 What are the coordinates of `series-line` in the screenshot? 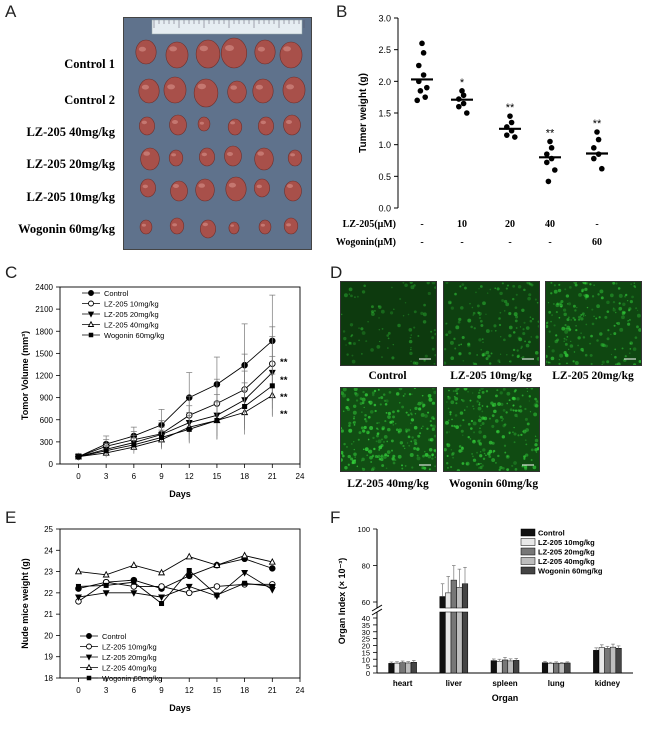 It's located at (175, 591).